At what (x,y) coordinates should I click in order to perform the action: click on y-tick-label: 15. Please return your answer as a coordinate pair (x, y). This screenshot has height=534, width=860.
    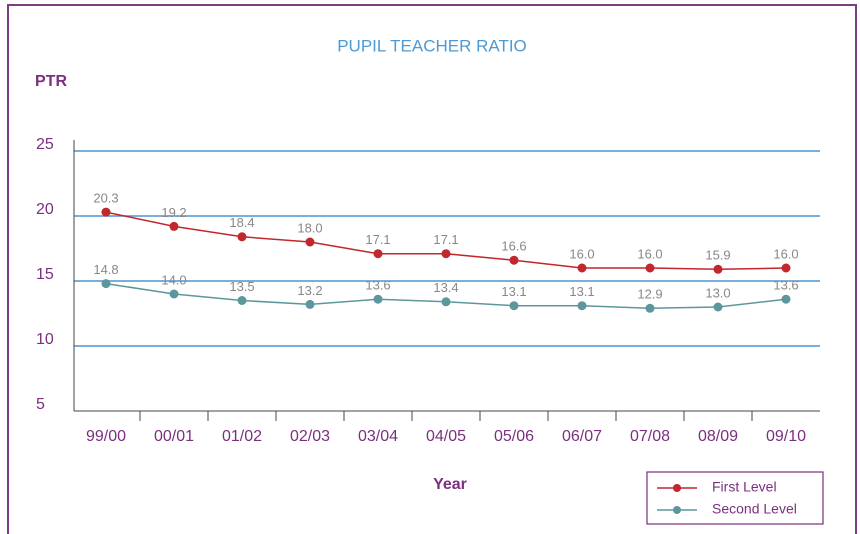
    Looking at the image, I should click on (45, 274).